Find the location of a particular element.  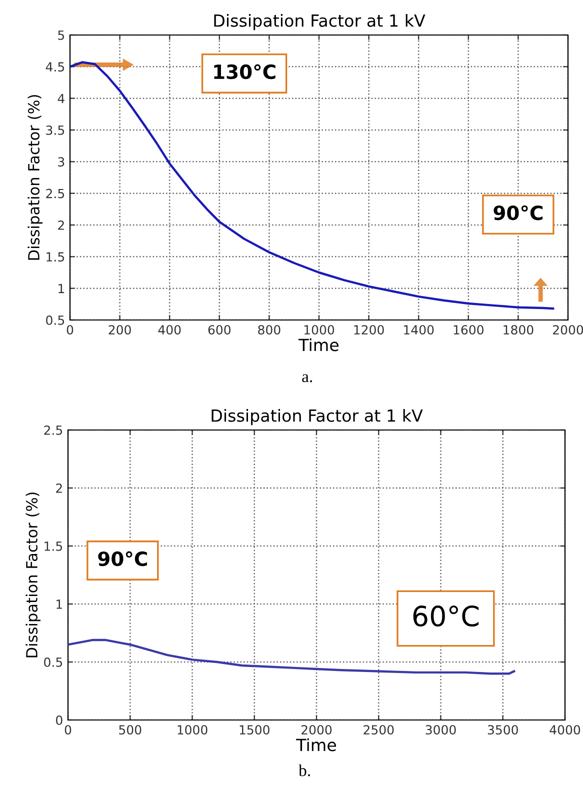

y-tick-label: 5 is located at coordinates (61, 35).